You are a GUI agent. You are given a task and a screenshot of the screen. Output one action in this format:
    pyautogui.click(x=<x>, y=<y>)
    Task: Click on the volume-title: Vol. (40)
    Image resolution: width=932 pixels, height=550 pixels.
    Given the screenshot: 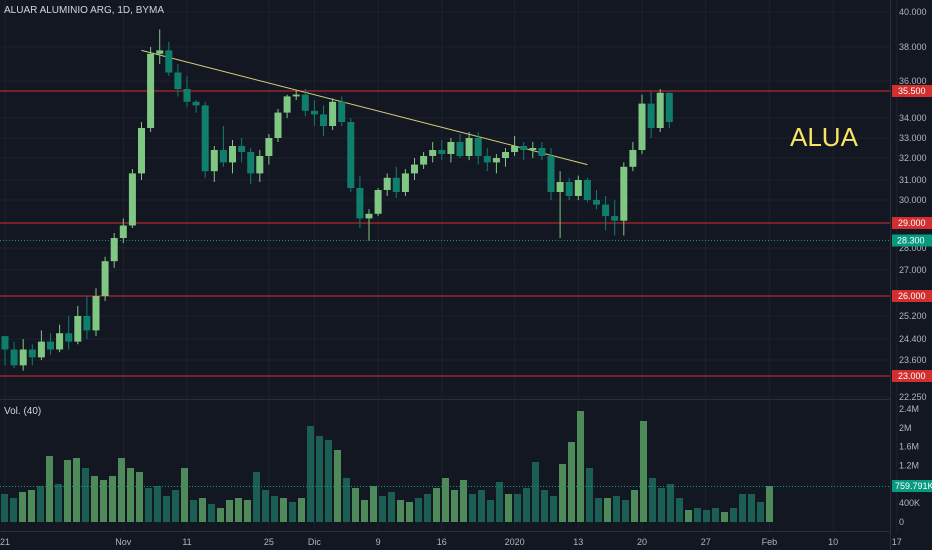 What is the action you would take?
    pyautogui.click(x=22, y=411)
    